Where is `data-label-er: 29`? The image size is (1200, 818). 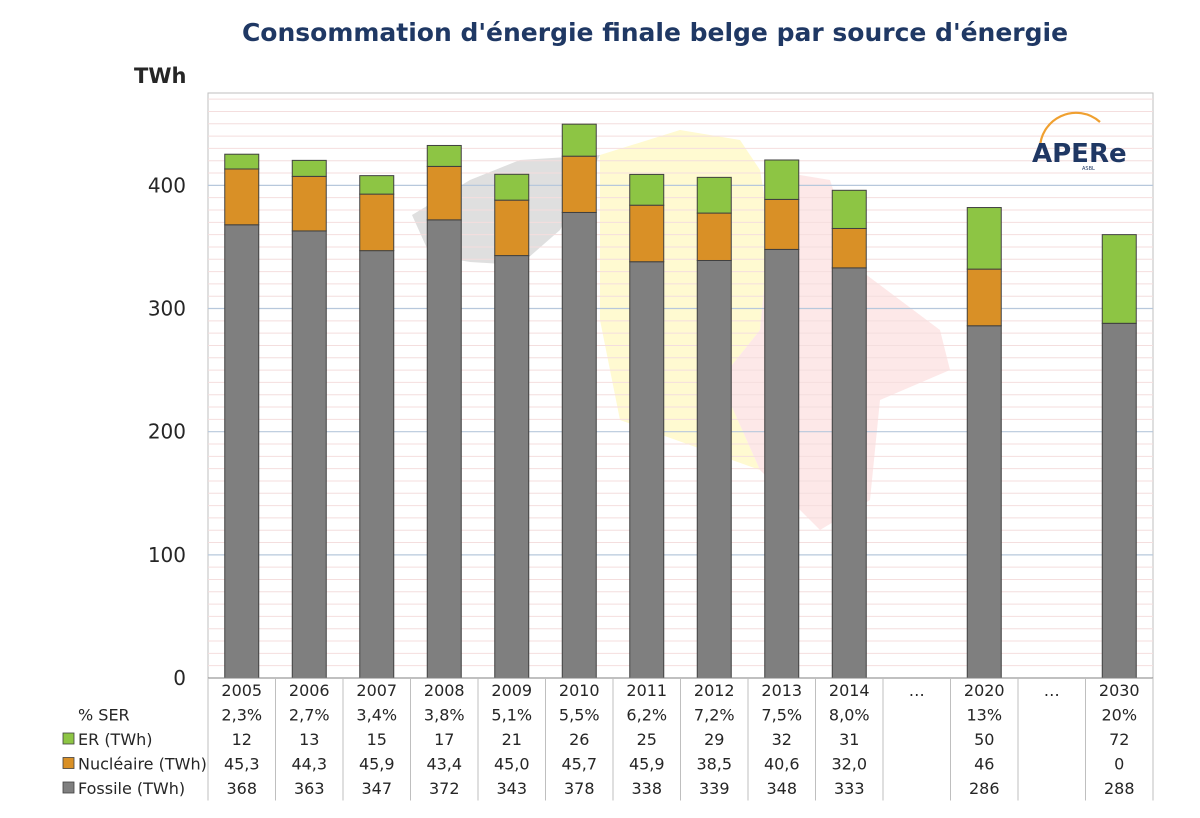 data-label-er: 29 is located at coordinates (714, 739).